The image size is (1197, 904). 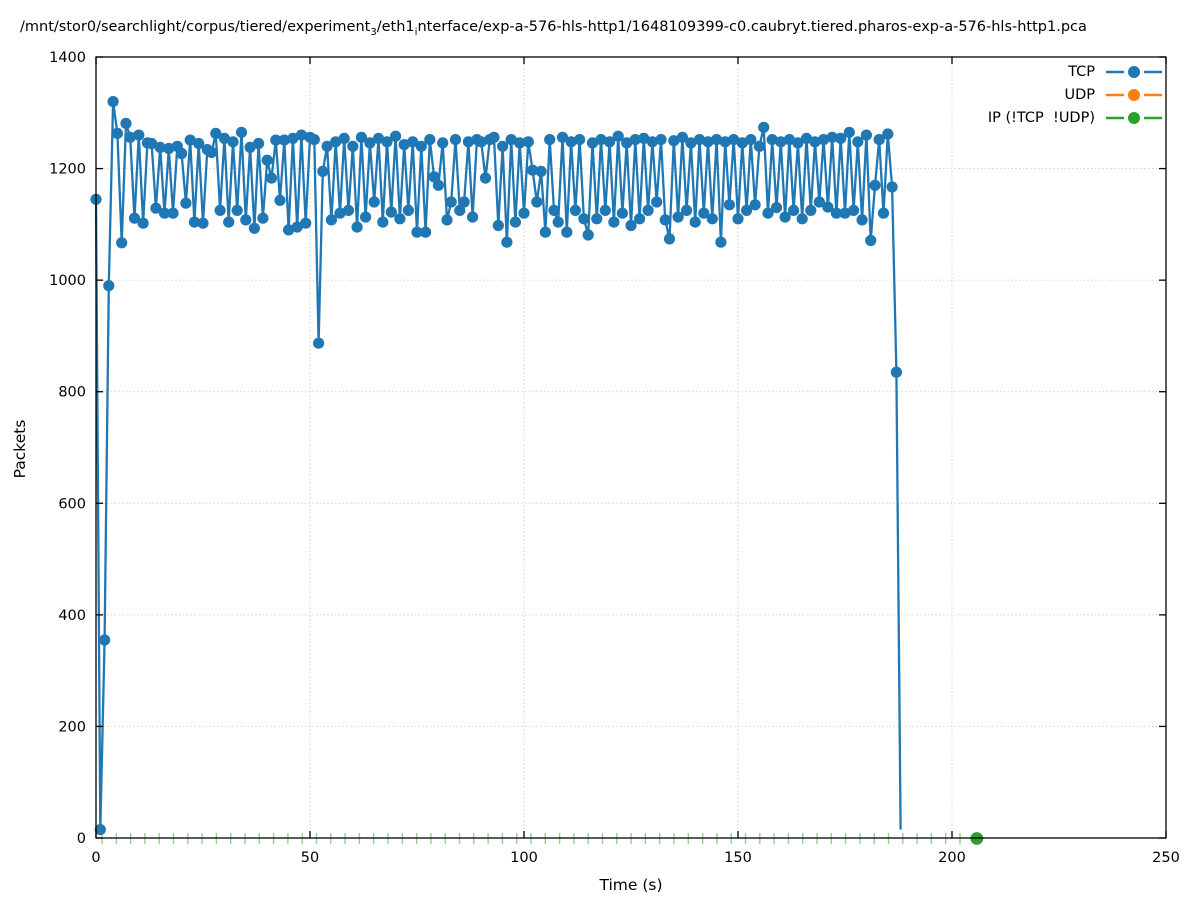 What do you see at coordinates (72, 393) in the screenshot?
I see `svg-text: 800` at bounding box center [72, 393].